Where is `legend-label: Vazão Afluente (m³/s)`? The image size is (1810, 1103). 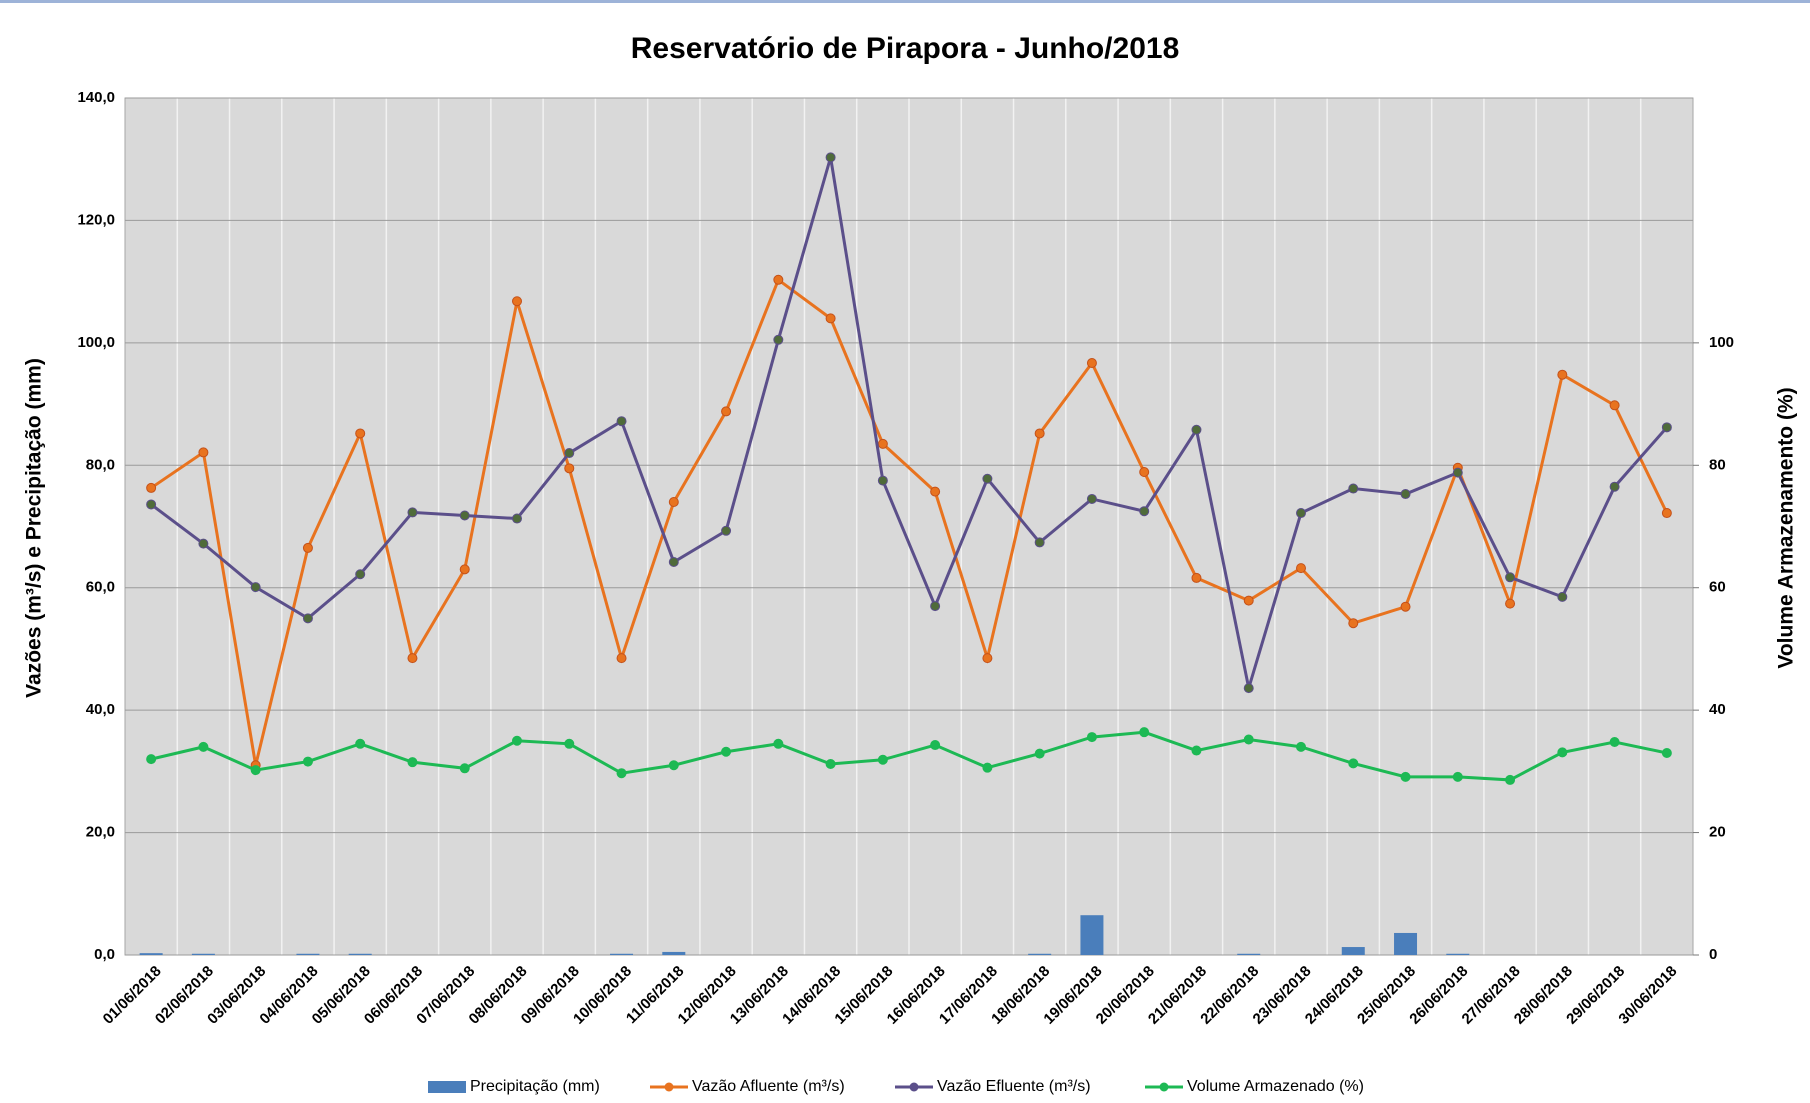 legend-label: Vazão Afluente (m³/s) is located at coordinates (768, 1086).